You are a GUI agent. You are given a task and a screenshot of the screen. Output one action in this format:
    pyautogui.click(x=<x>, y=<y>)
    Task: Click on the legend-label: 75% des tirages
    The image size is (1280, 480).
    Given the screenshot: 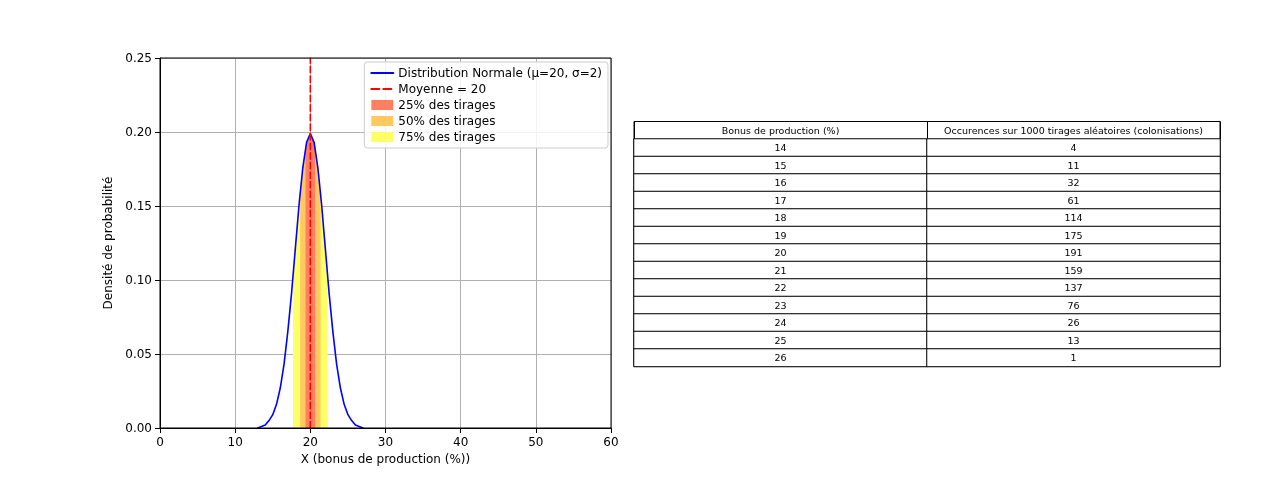 What is the action you would take?
    pyautogui.click(x=447, y=137)
    